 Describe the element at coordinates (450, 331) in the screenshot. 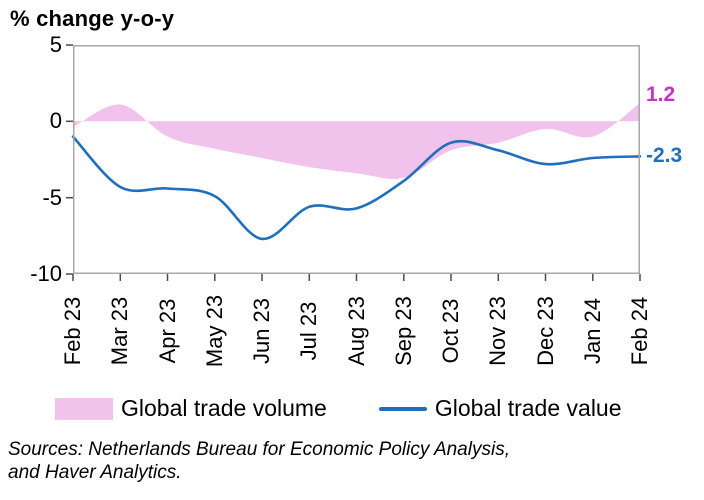

I see `x-tick-label: Oct 23` at that location.